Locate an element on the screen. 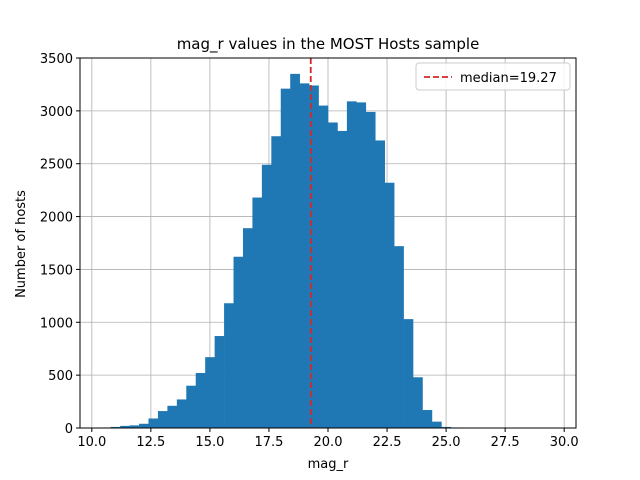 The width and height of the screenshot is (640, 480). legend-frame is located at coordinates (493, 76).